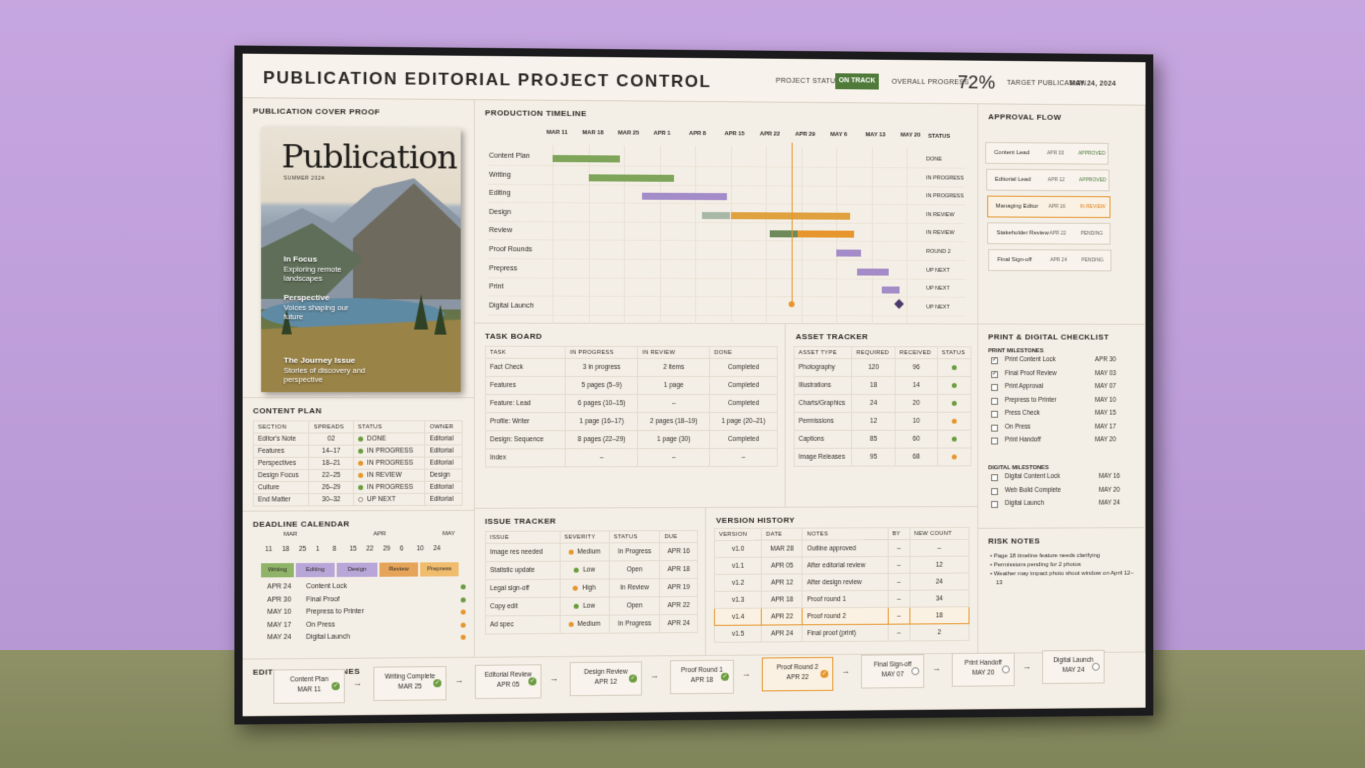  Describe the element at coordinates (316, 111) in the screenshot. I see `cover-heading: PUBLICATION COVER PROOF` at that location.